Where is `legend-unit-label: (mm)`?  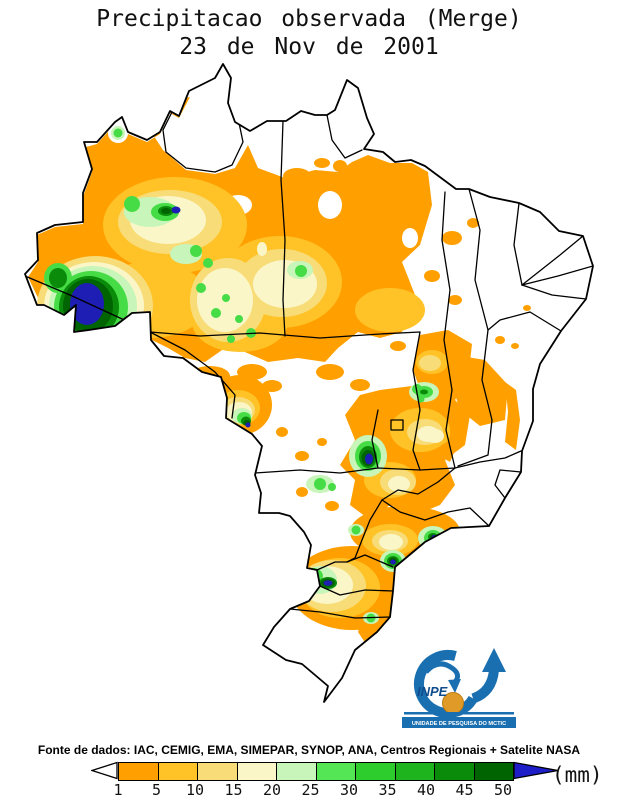 legend-unit-label: (mm) is located at coordinates (577, 775).